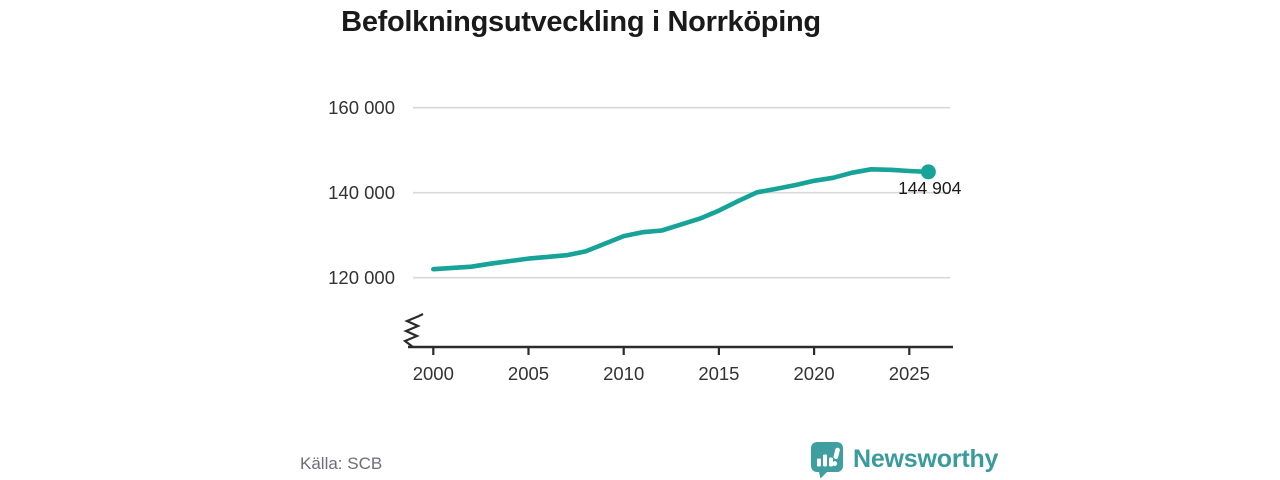  I want to click on x-tick-label: 2000, so click(433, 373).